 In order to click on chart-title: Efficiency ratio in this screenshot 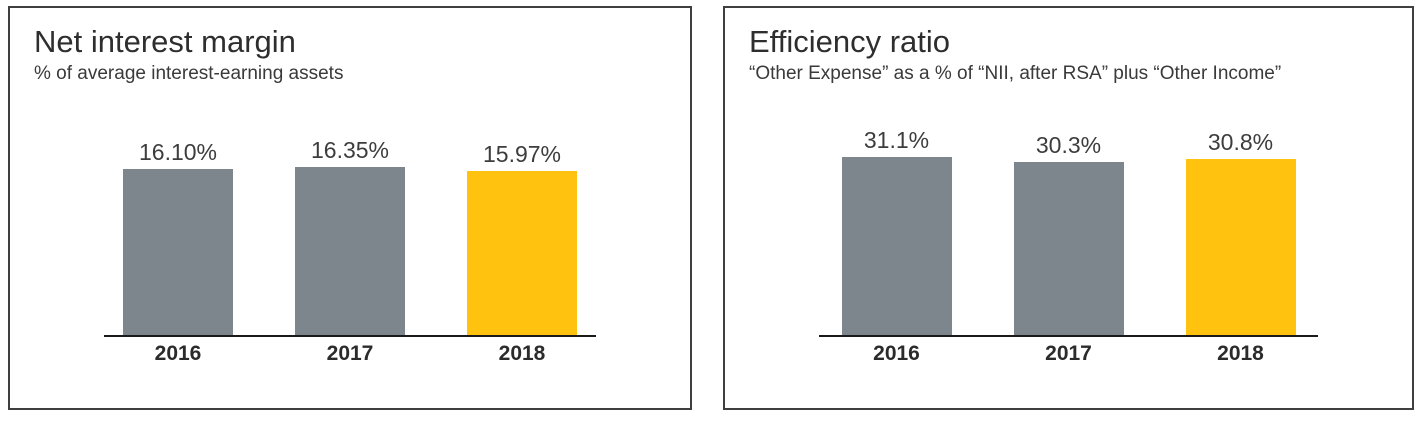, I will do `click(850, 41)`.